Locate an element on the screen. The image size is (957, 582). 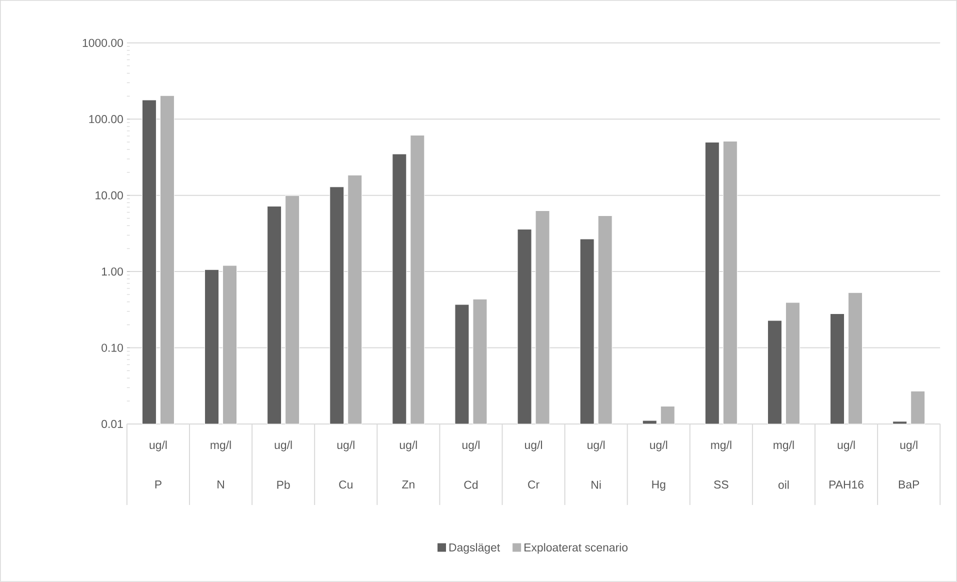
x-tick-label: Hg is located at coordinates (659, 485).